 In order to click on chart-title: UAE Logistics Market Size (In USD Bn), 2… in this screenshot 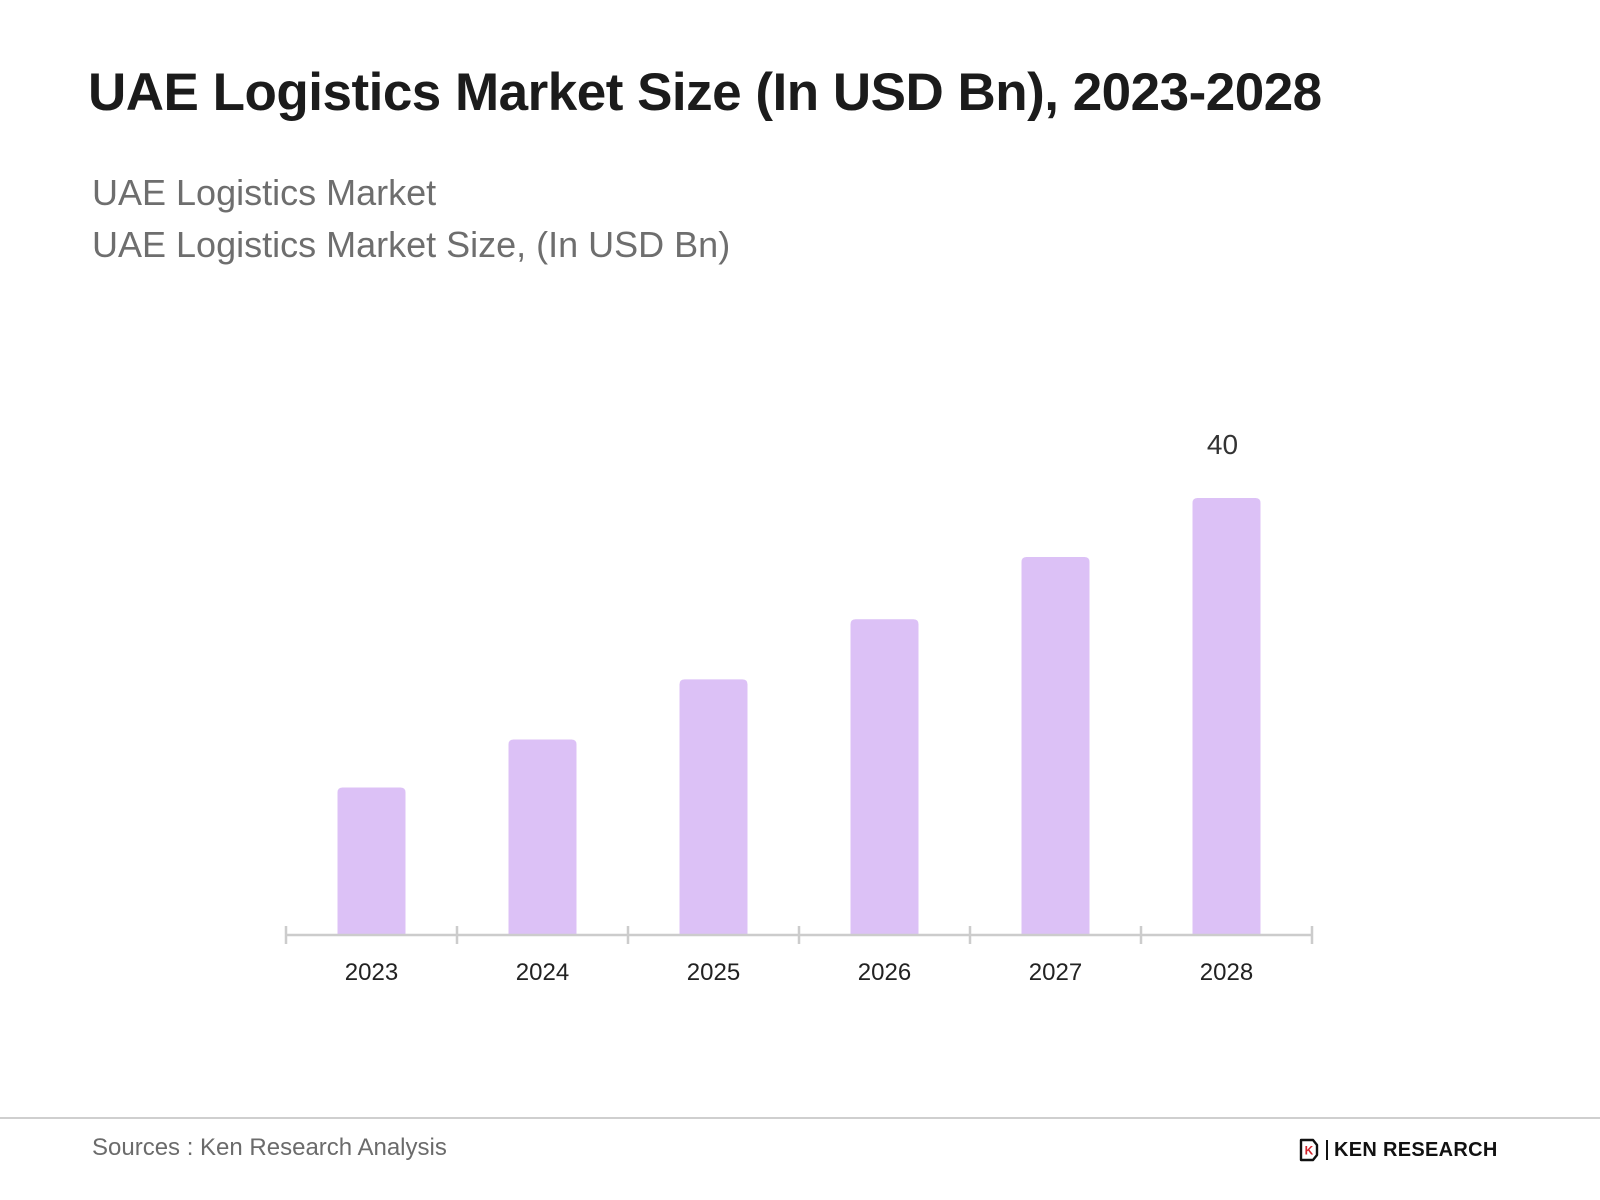, I will do `click(705, 92)`.